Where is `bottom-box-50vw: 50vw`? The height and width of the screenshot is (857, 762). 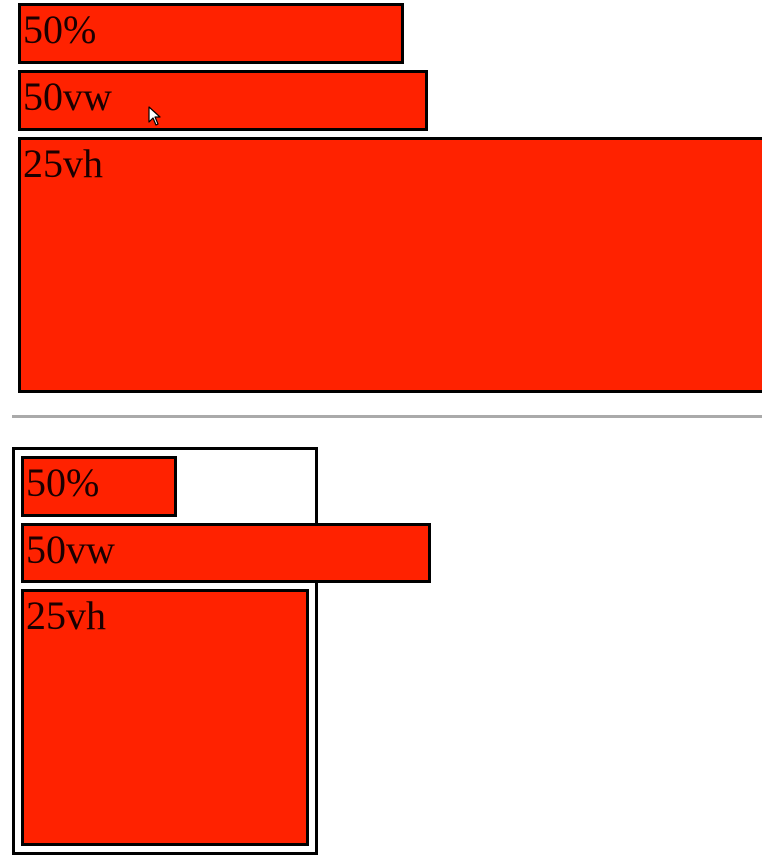
bottom-box-50vw: 50vw is located at coordinates (226, 553).